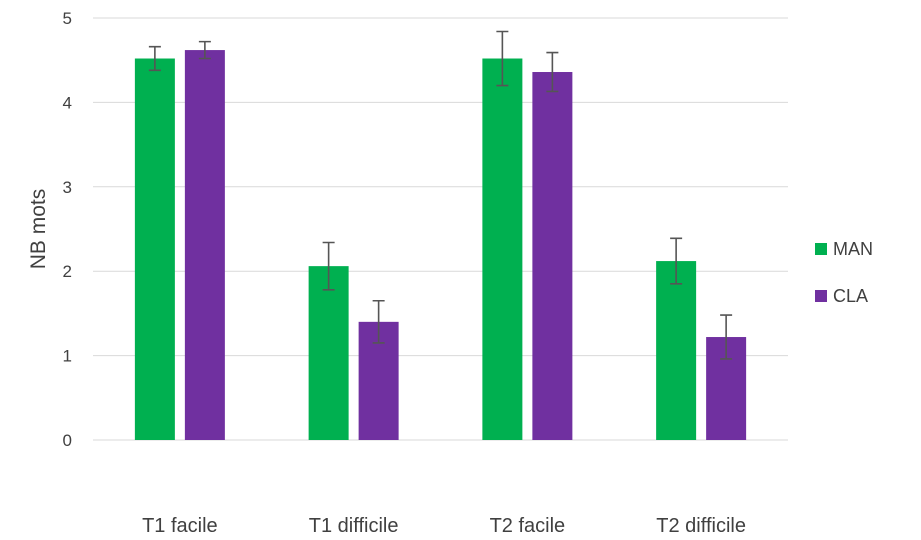 The width and height of the screenshot is (921, 540). I want to click on y-axis-title: NB mots, so click(38, 229).